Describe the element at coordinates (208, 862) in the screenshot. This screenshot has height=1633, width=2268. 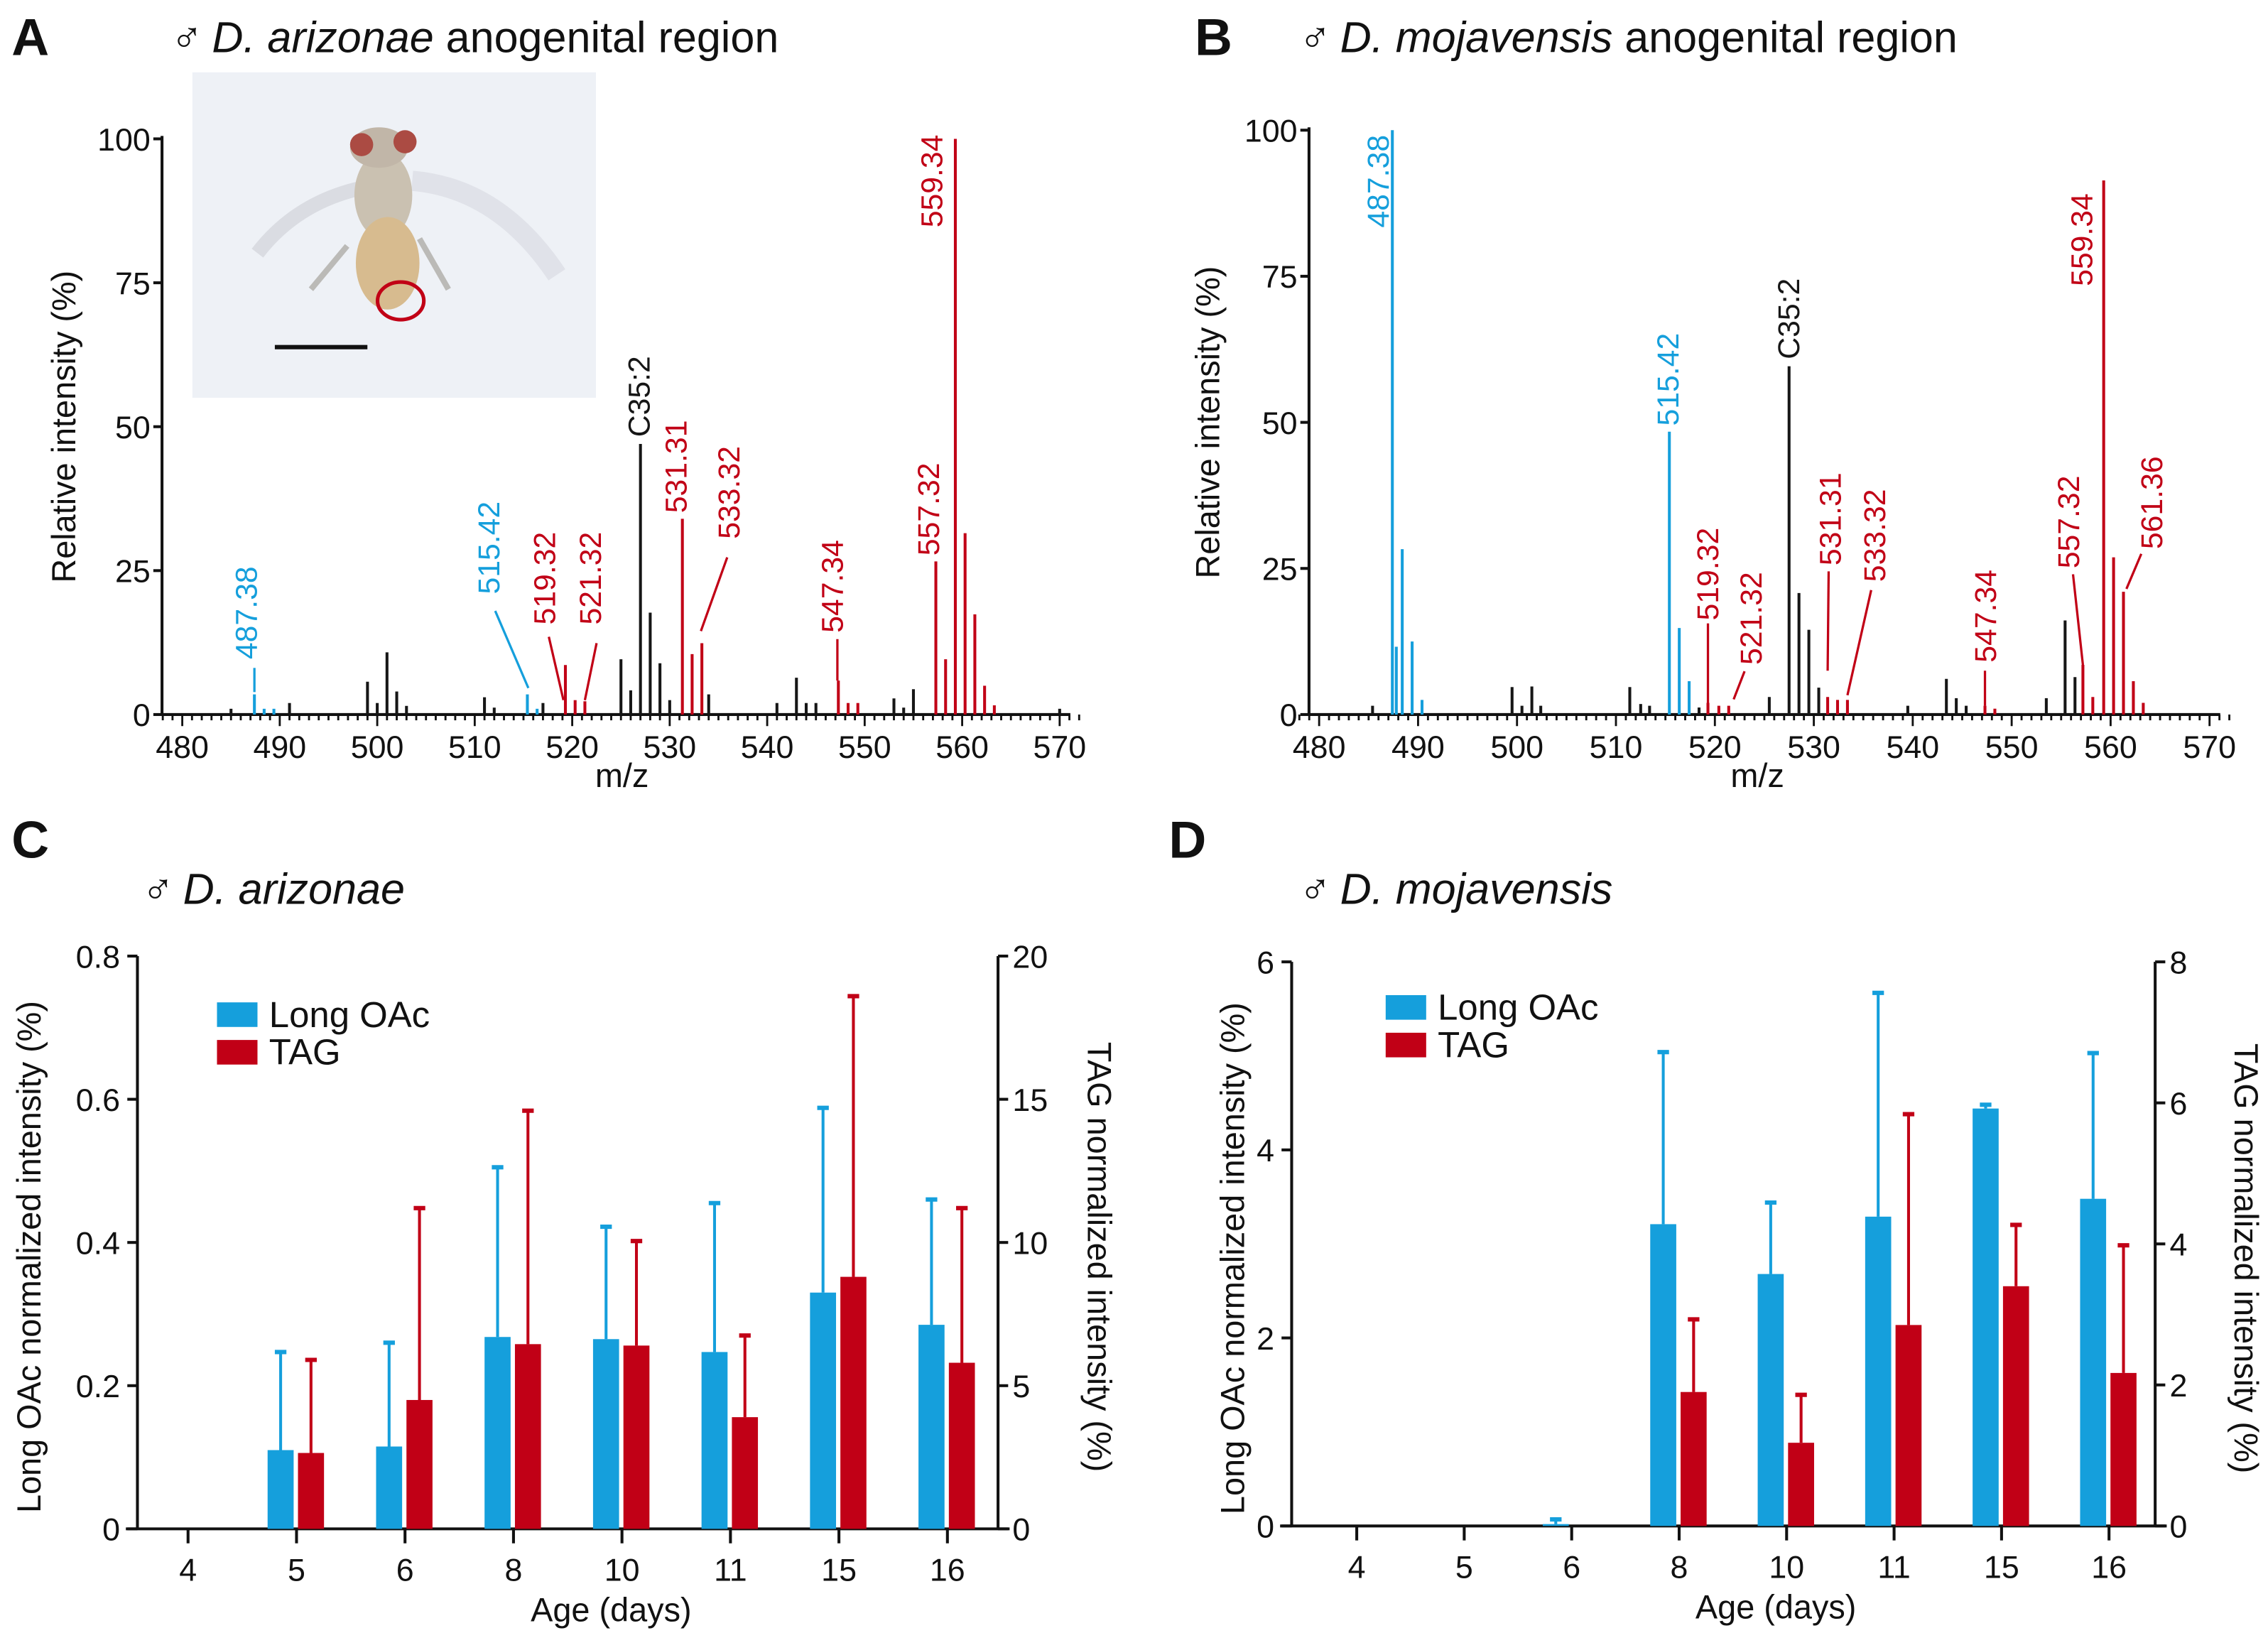
I see `panel-c-header: C ♂ D. arizonae` at that location.